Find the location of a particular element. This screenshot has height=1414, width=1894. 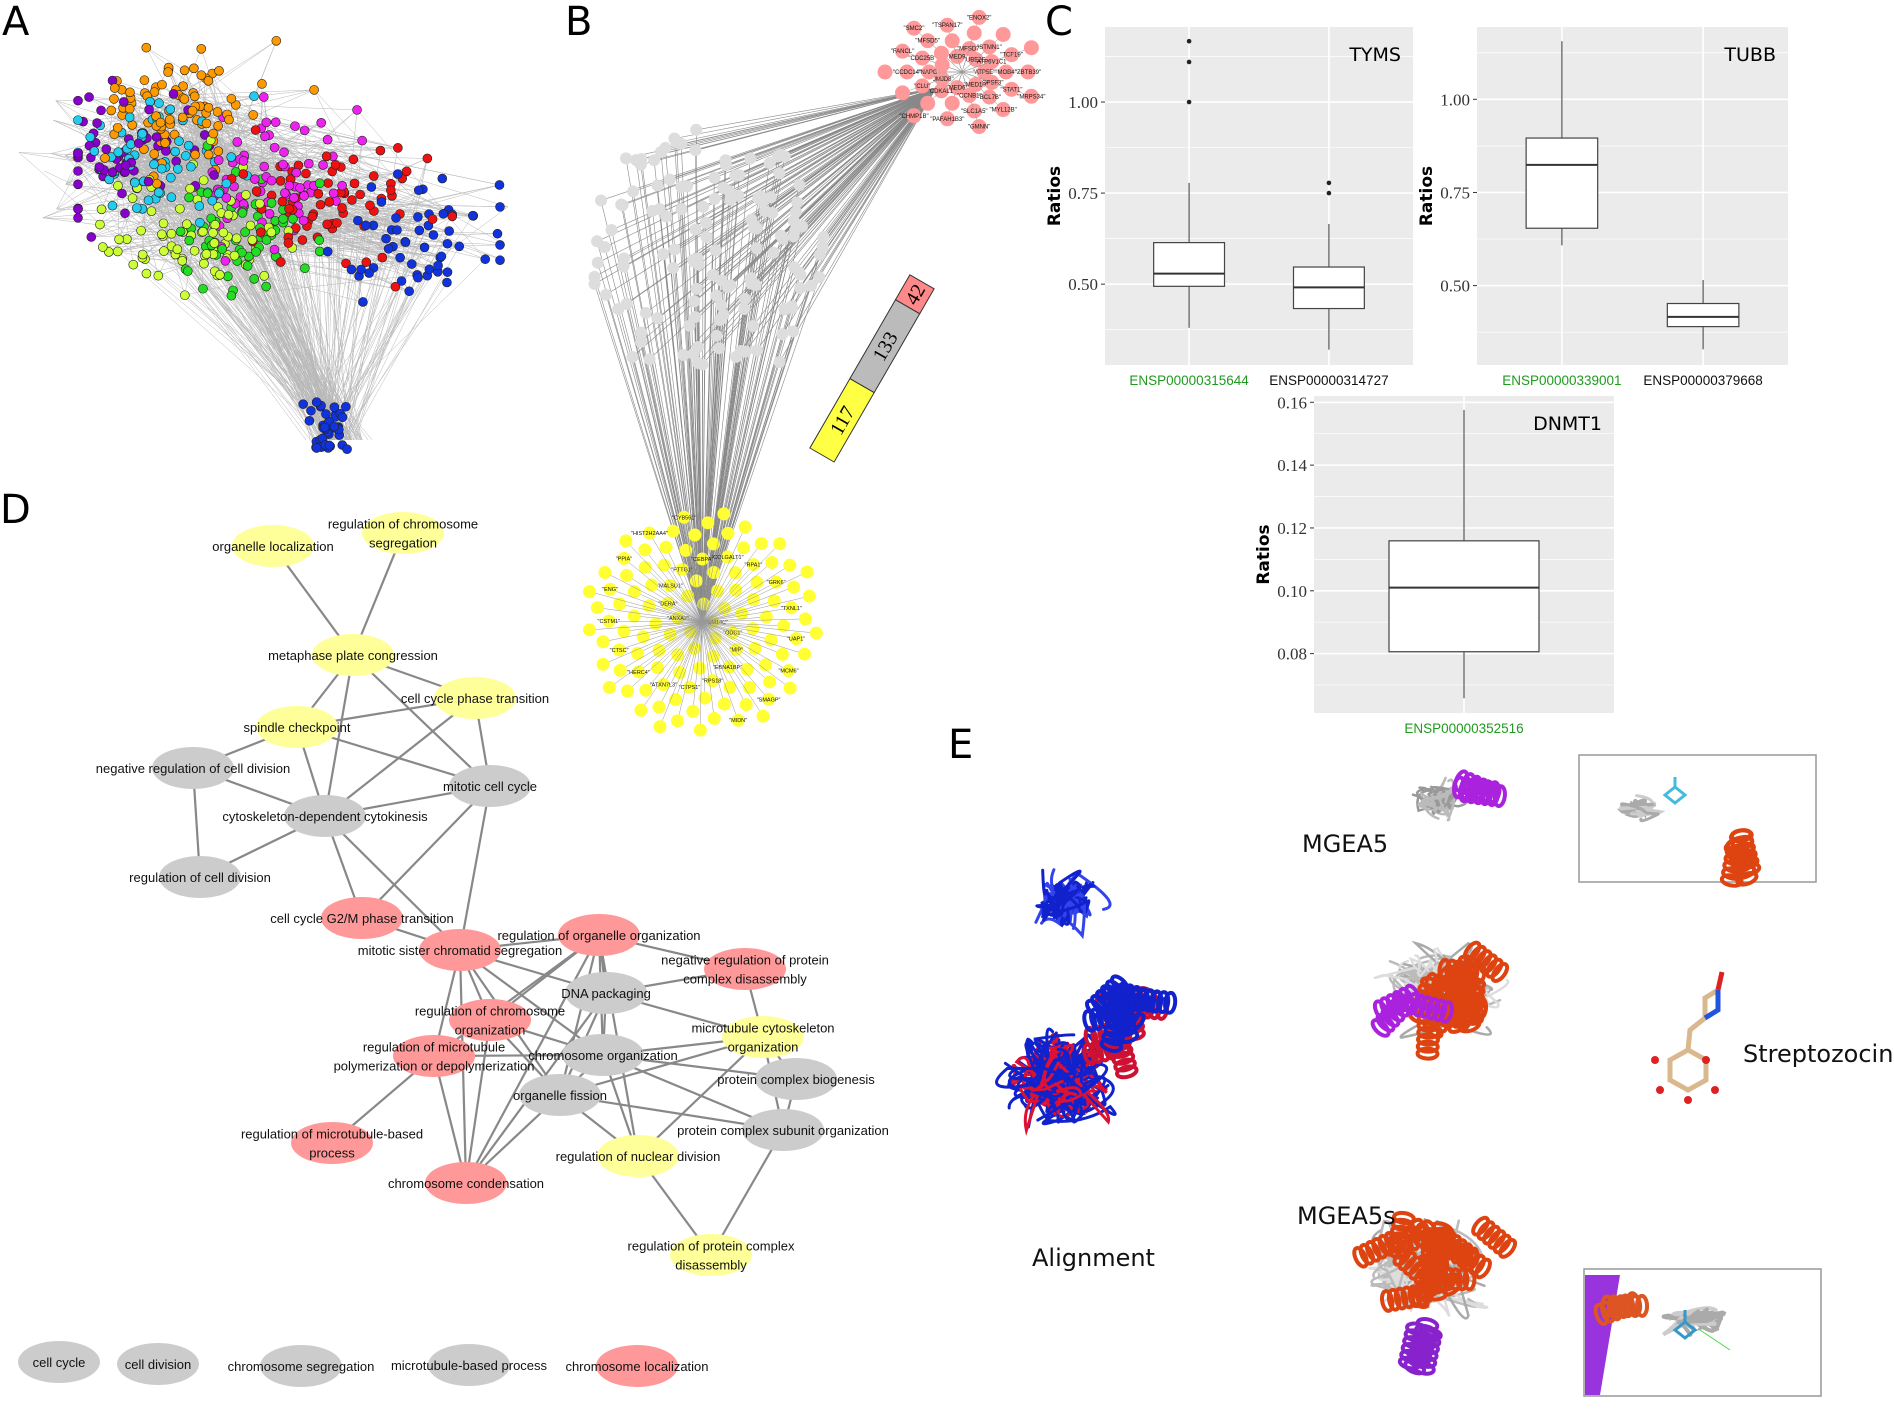

panel-label-c: C is located at coordinates (1059, 22).